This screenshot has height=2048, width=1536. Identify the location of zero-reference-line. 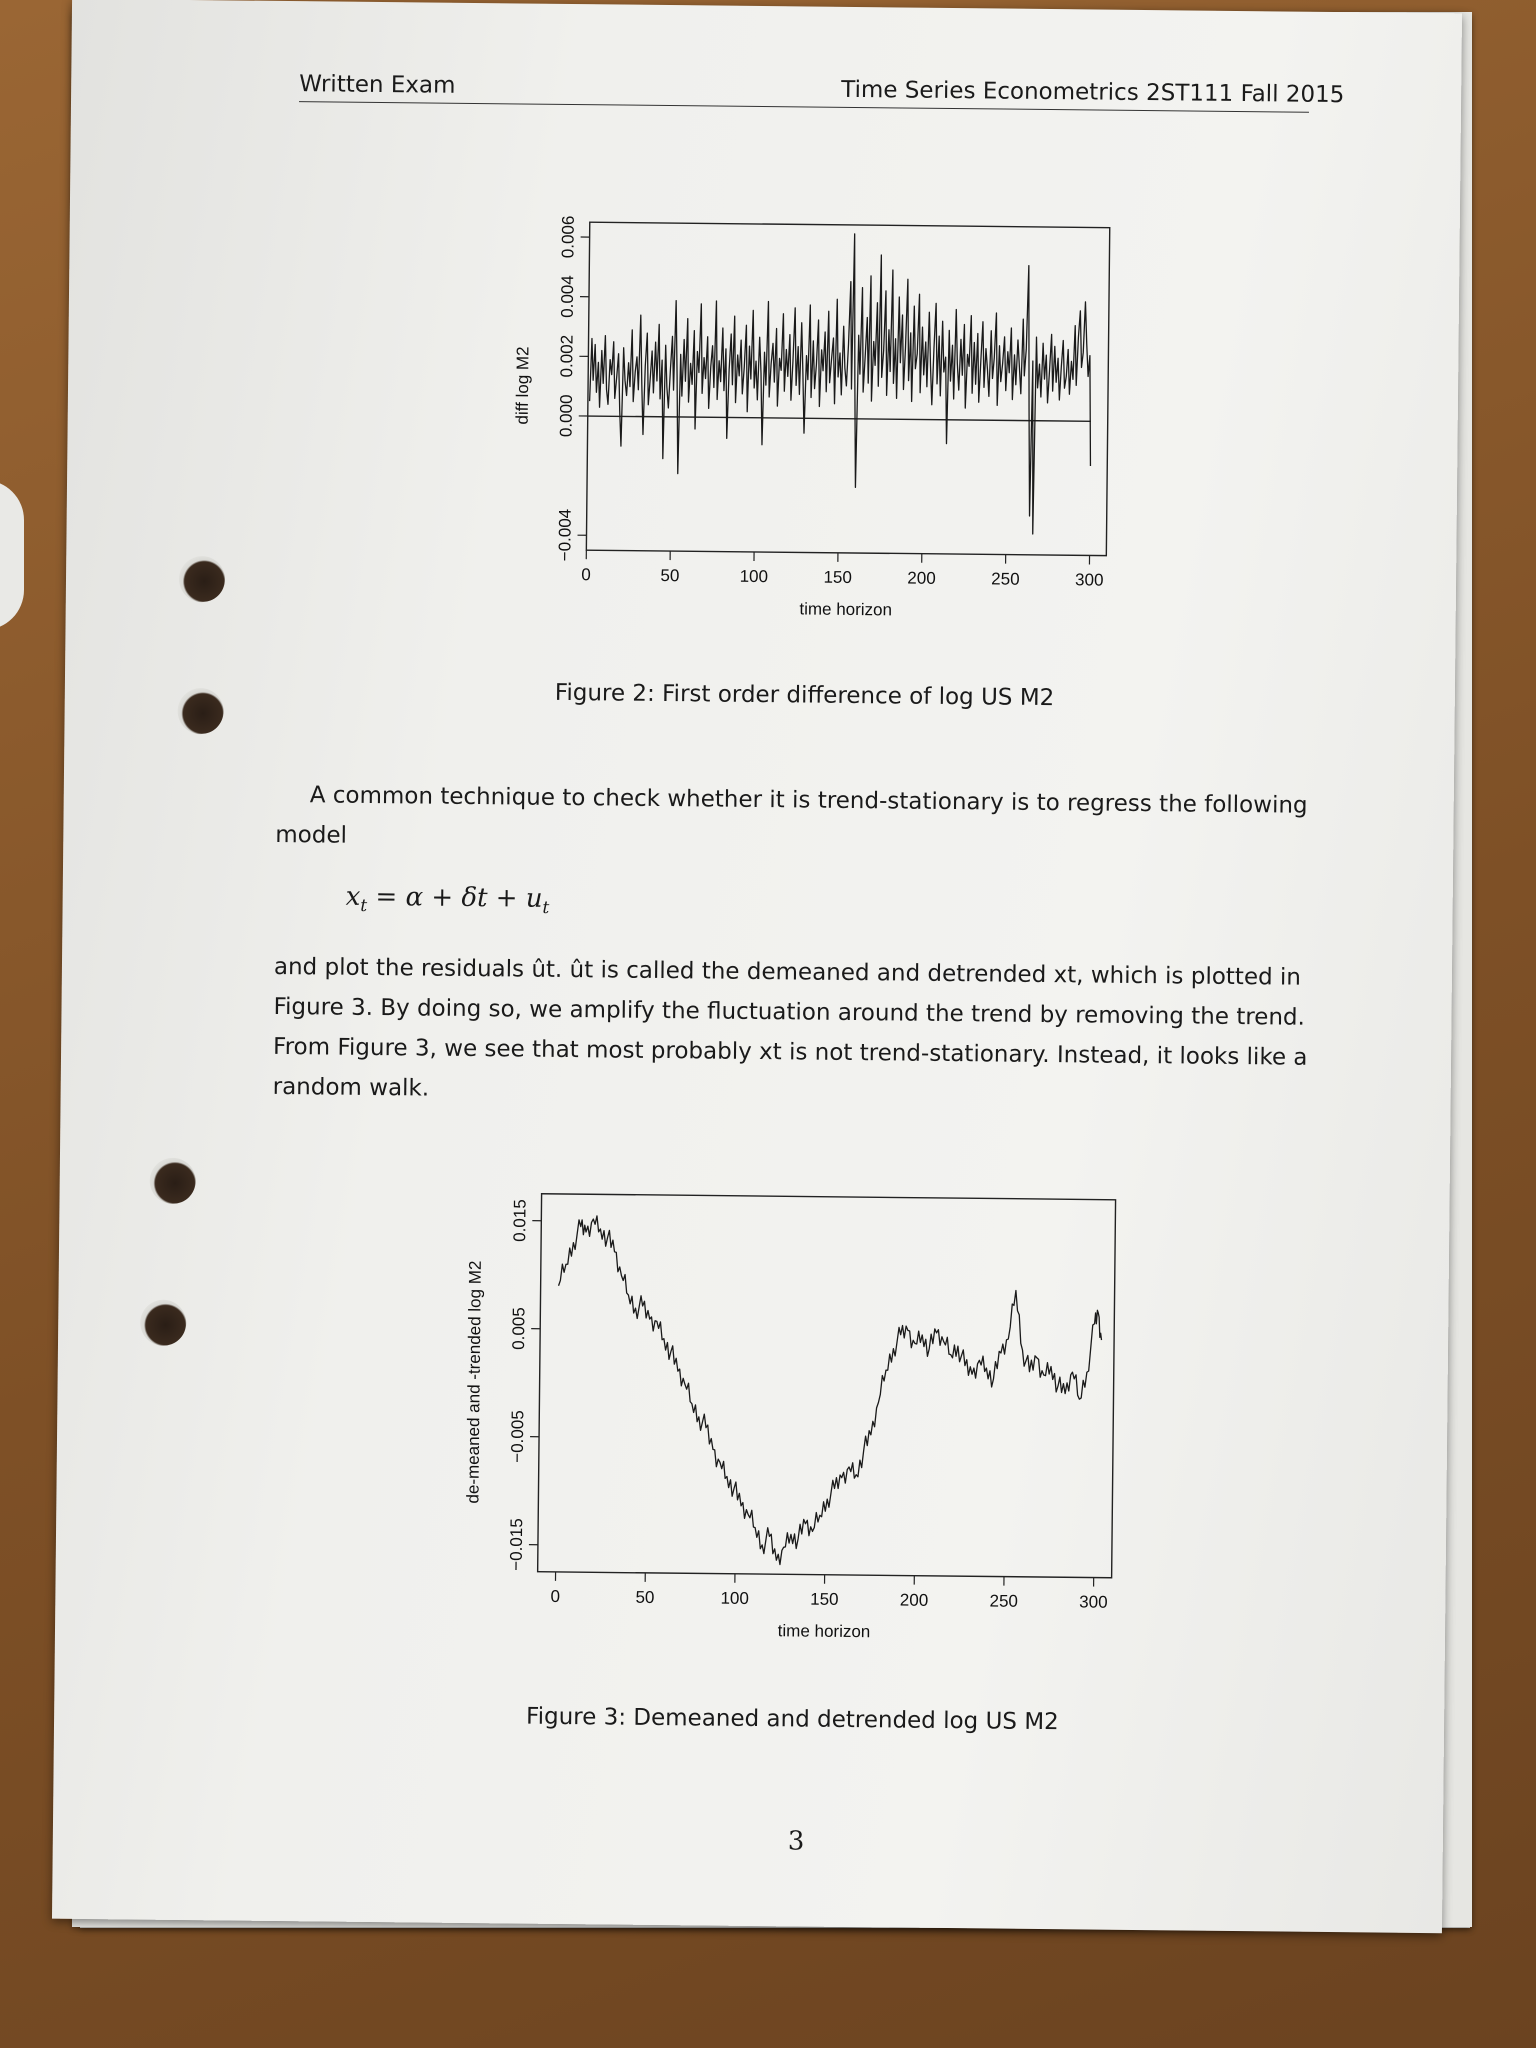
(839, 418).